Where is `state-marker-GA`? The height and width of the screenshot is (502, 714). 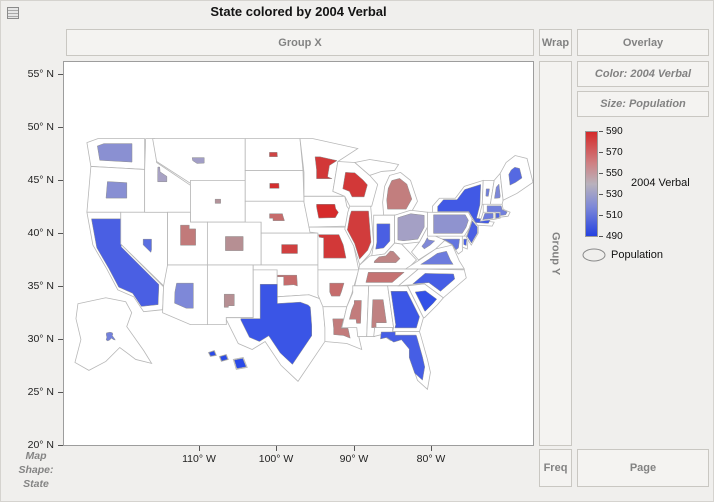 state-marker-GA is located at coordinates (405, 310).